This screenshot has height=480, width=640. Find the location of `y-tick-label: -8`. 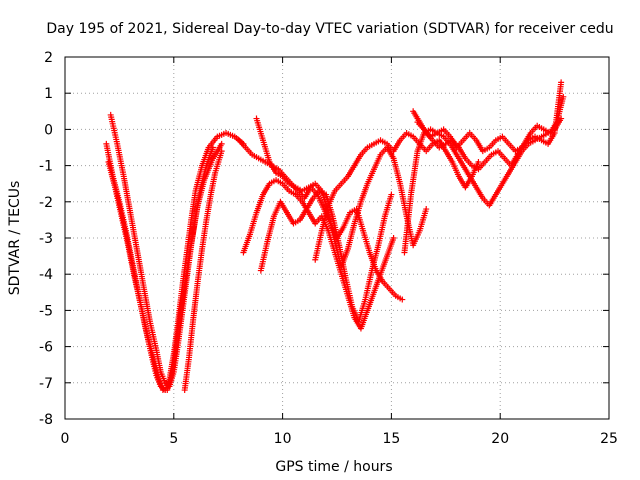

y-tick-label: -8 is located at coordinates (46, 420).